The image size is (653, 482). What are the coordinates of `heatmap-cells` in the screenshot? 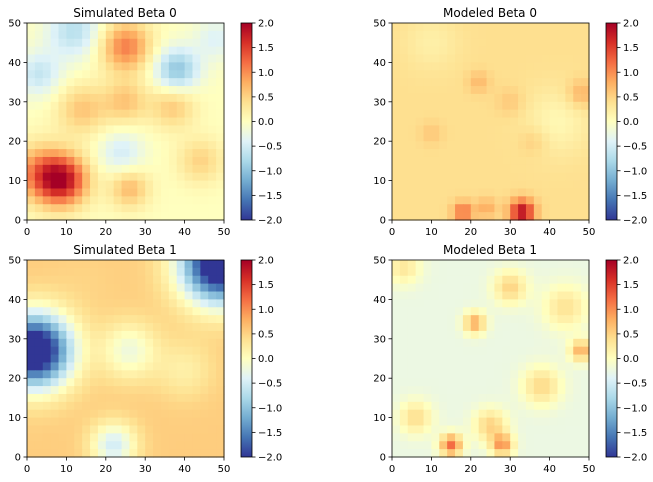 It's located at (491, 359).